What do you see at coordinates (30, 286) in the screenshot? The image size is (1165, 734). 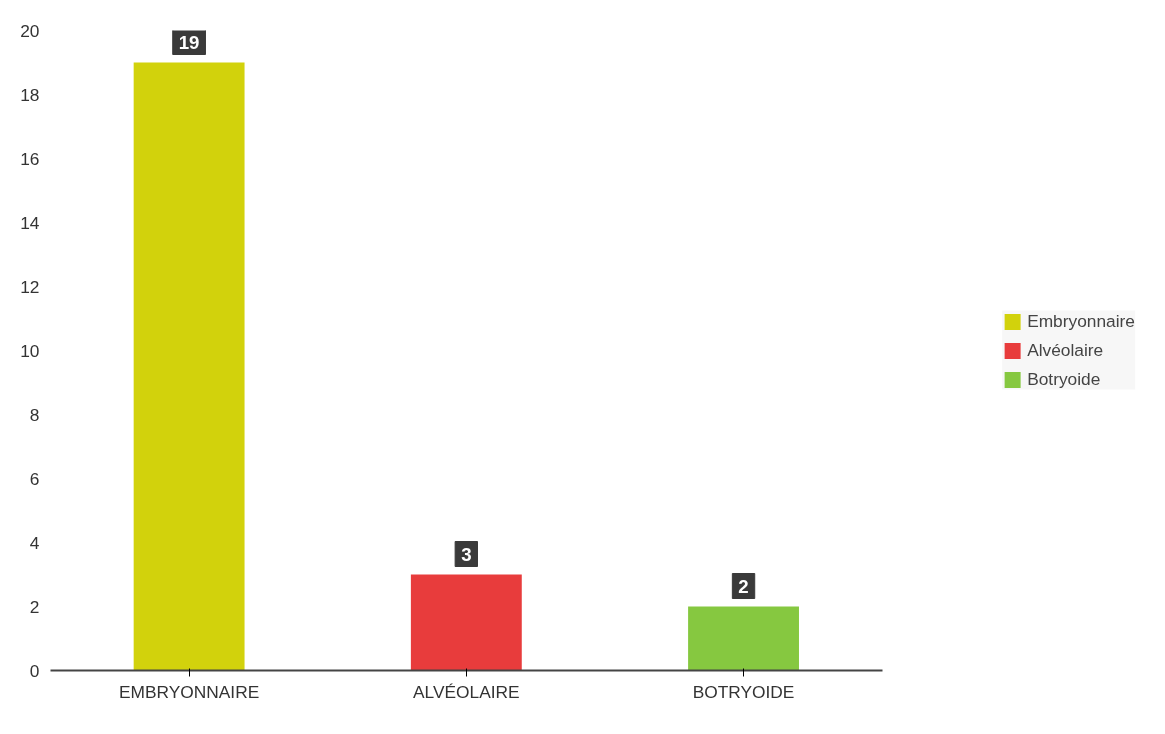 I see `y-tick-label: 12` at bounding box center [30, 286].